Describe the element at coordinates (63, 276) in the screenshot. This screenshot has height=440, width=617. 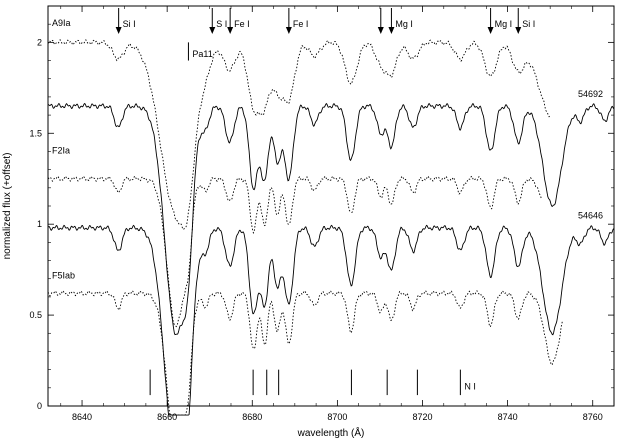
I see `series-label: F5Iab` at that location.